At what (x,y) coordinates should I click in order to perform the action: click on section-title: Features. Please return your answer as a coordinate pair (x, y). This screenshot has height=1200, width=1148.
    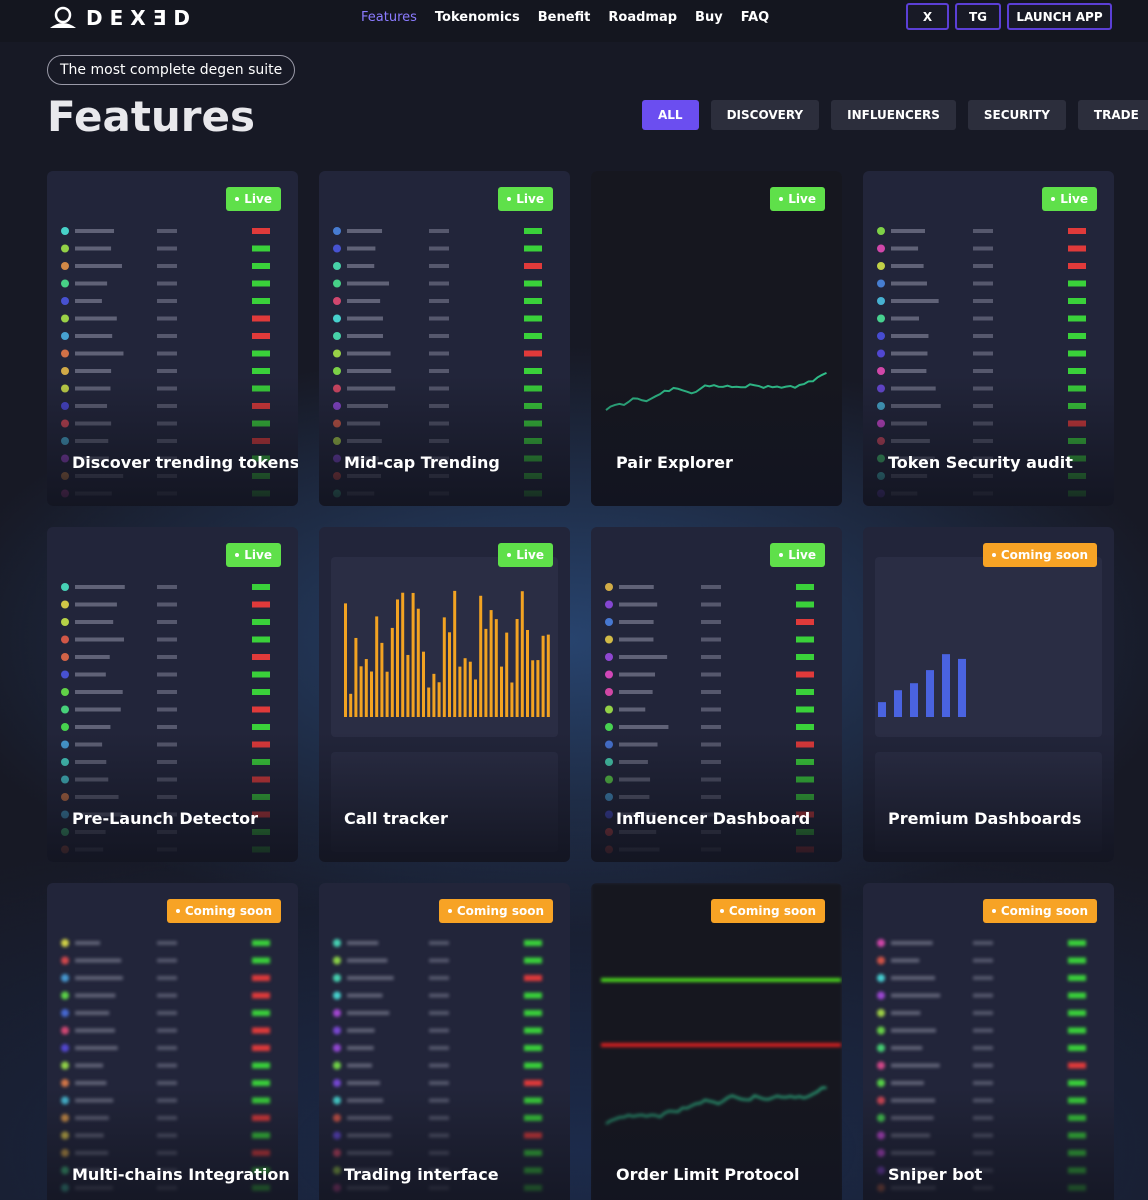
    Looking at the image, I should click on (151, 116).